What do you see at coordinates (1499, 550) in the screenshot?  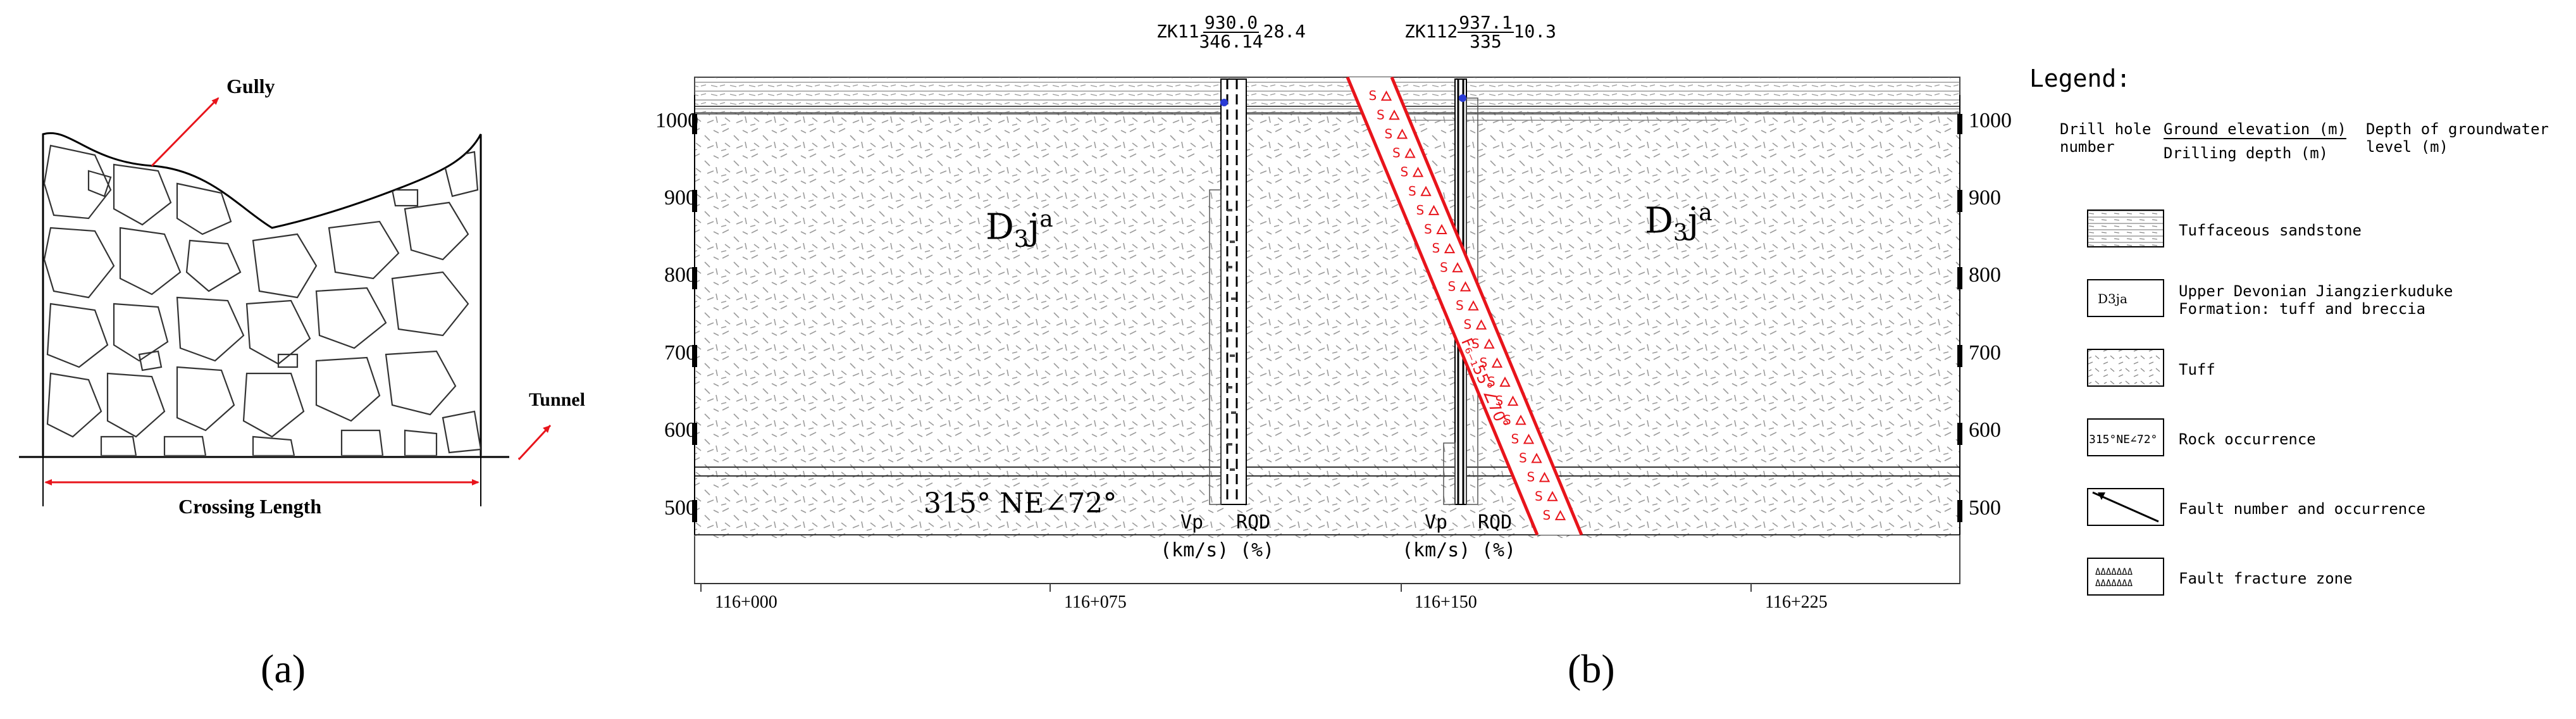 I see `bh2-rqd-unit: (%)` at bounding box center [1499, 550].